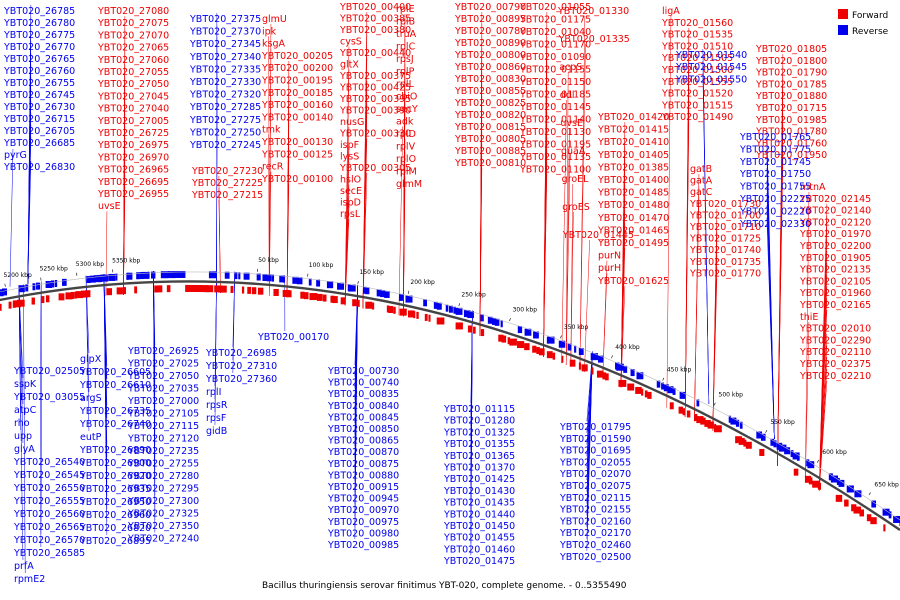 This screenshot has height=600, width=900. Describe the element at coordinates (297, 81) in the screenshot. I see `forward-gene-label: YBT020_00195` at that location.